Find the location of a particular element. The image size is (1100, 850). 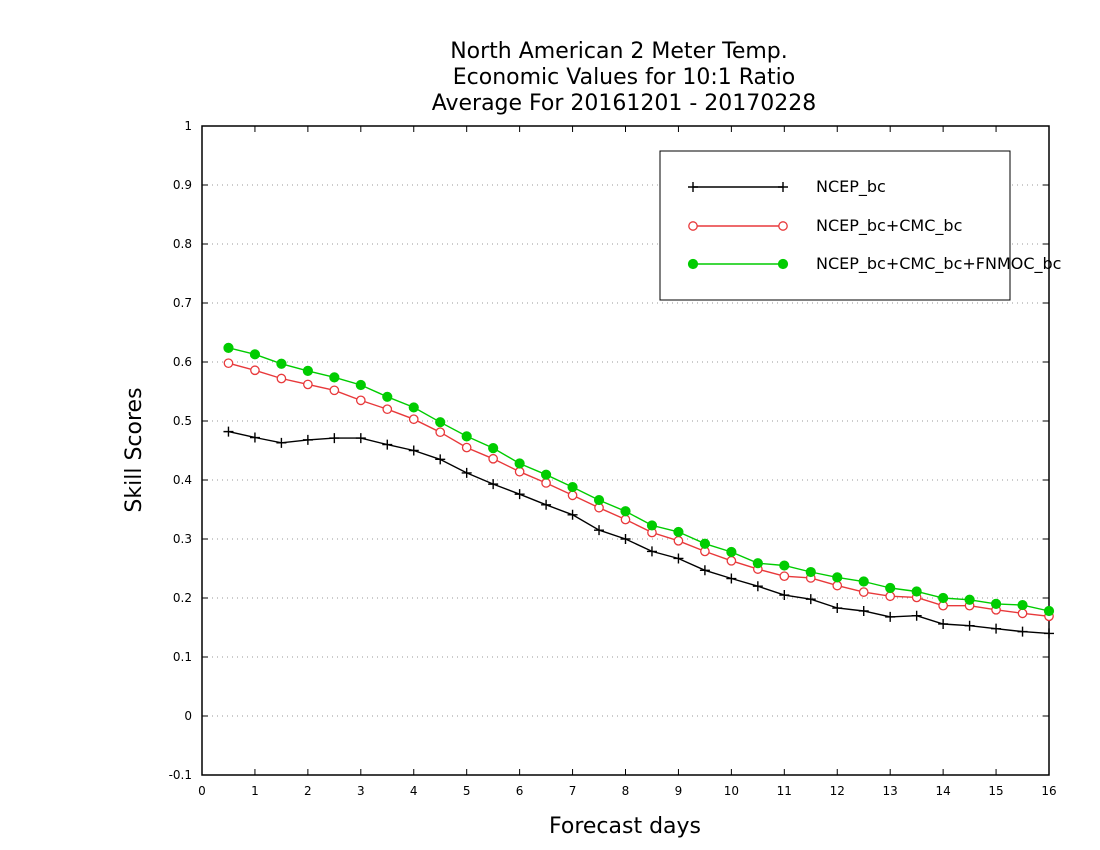

y-tick-label: 0.8 is located at coordinates (182, 244).